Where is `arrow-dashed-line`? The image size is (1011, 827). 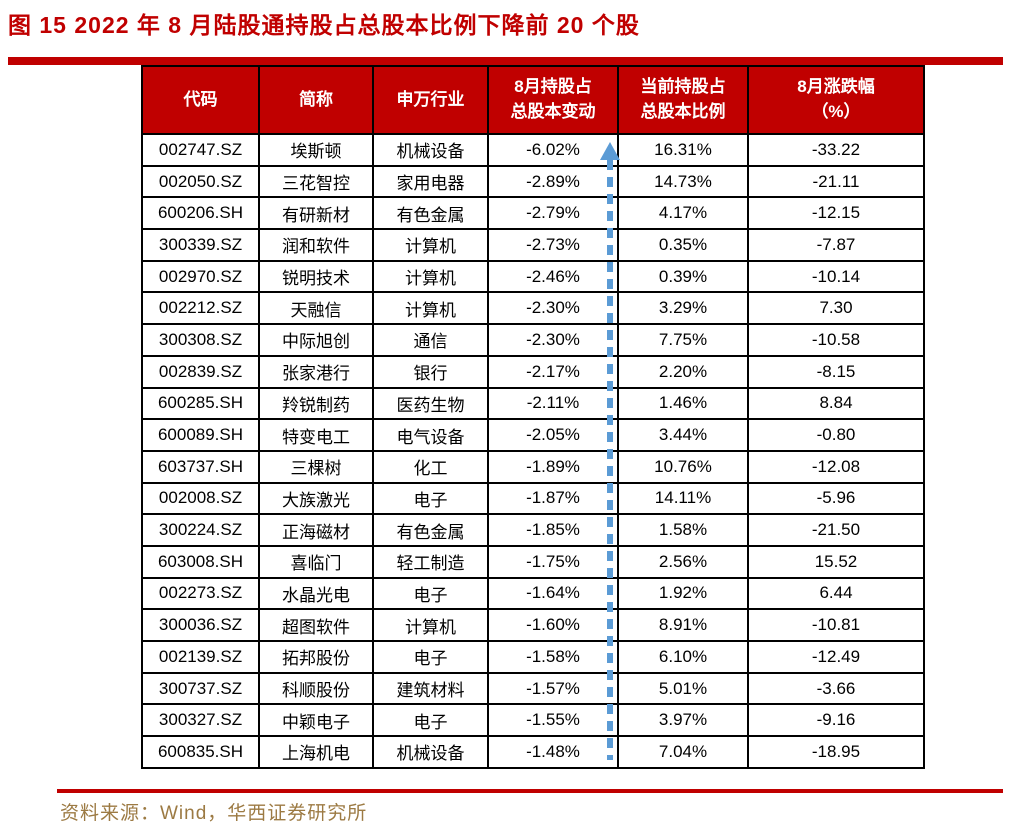 arrow-dashed-line is located at coordinates (610, 460).